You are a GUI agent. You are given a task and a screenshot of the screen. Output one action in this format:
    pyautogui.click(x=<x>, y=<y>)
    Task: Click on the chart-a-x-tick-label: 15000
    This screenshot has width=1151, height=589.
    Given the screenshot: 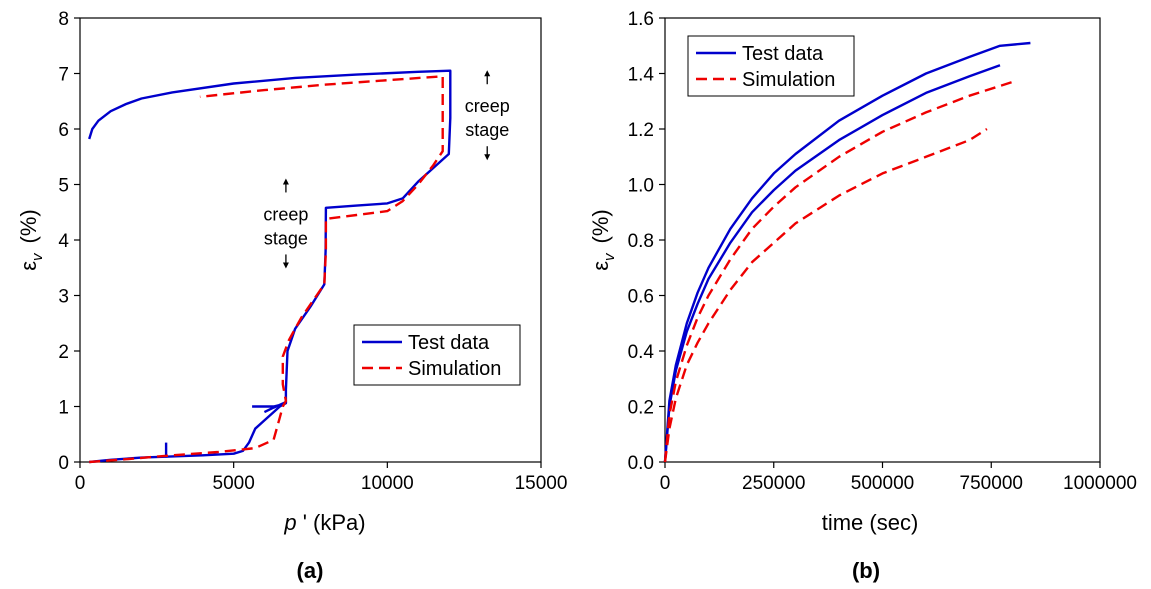 What is the action you would take?
    pyautogui.click(x=541, y=483)
    